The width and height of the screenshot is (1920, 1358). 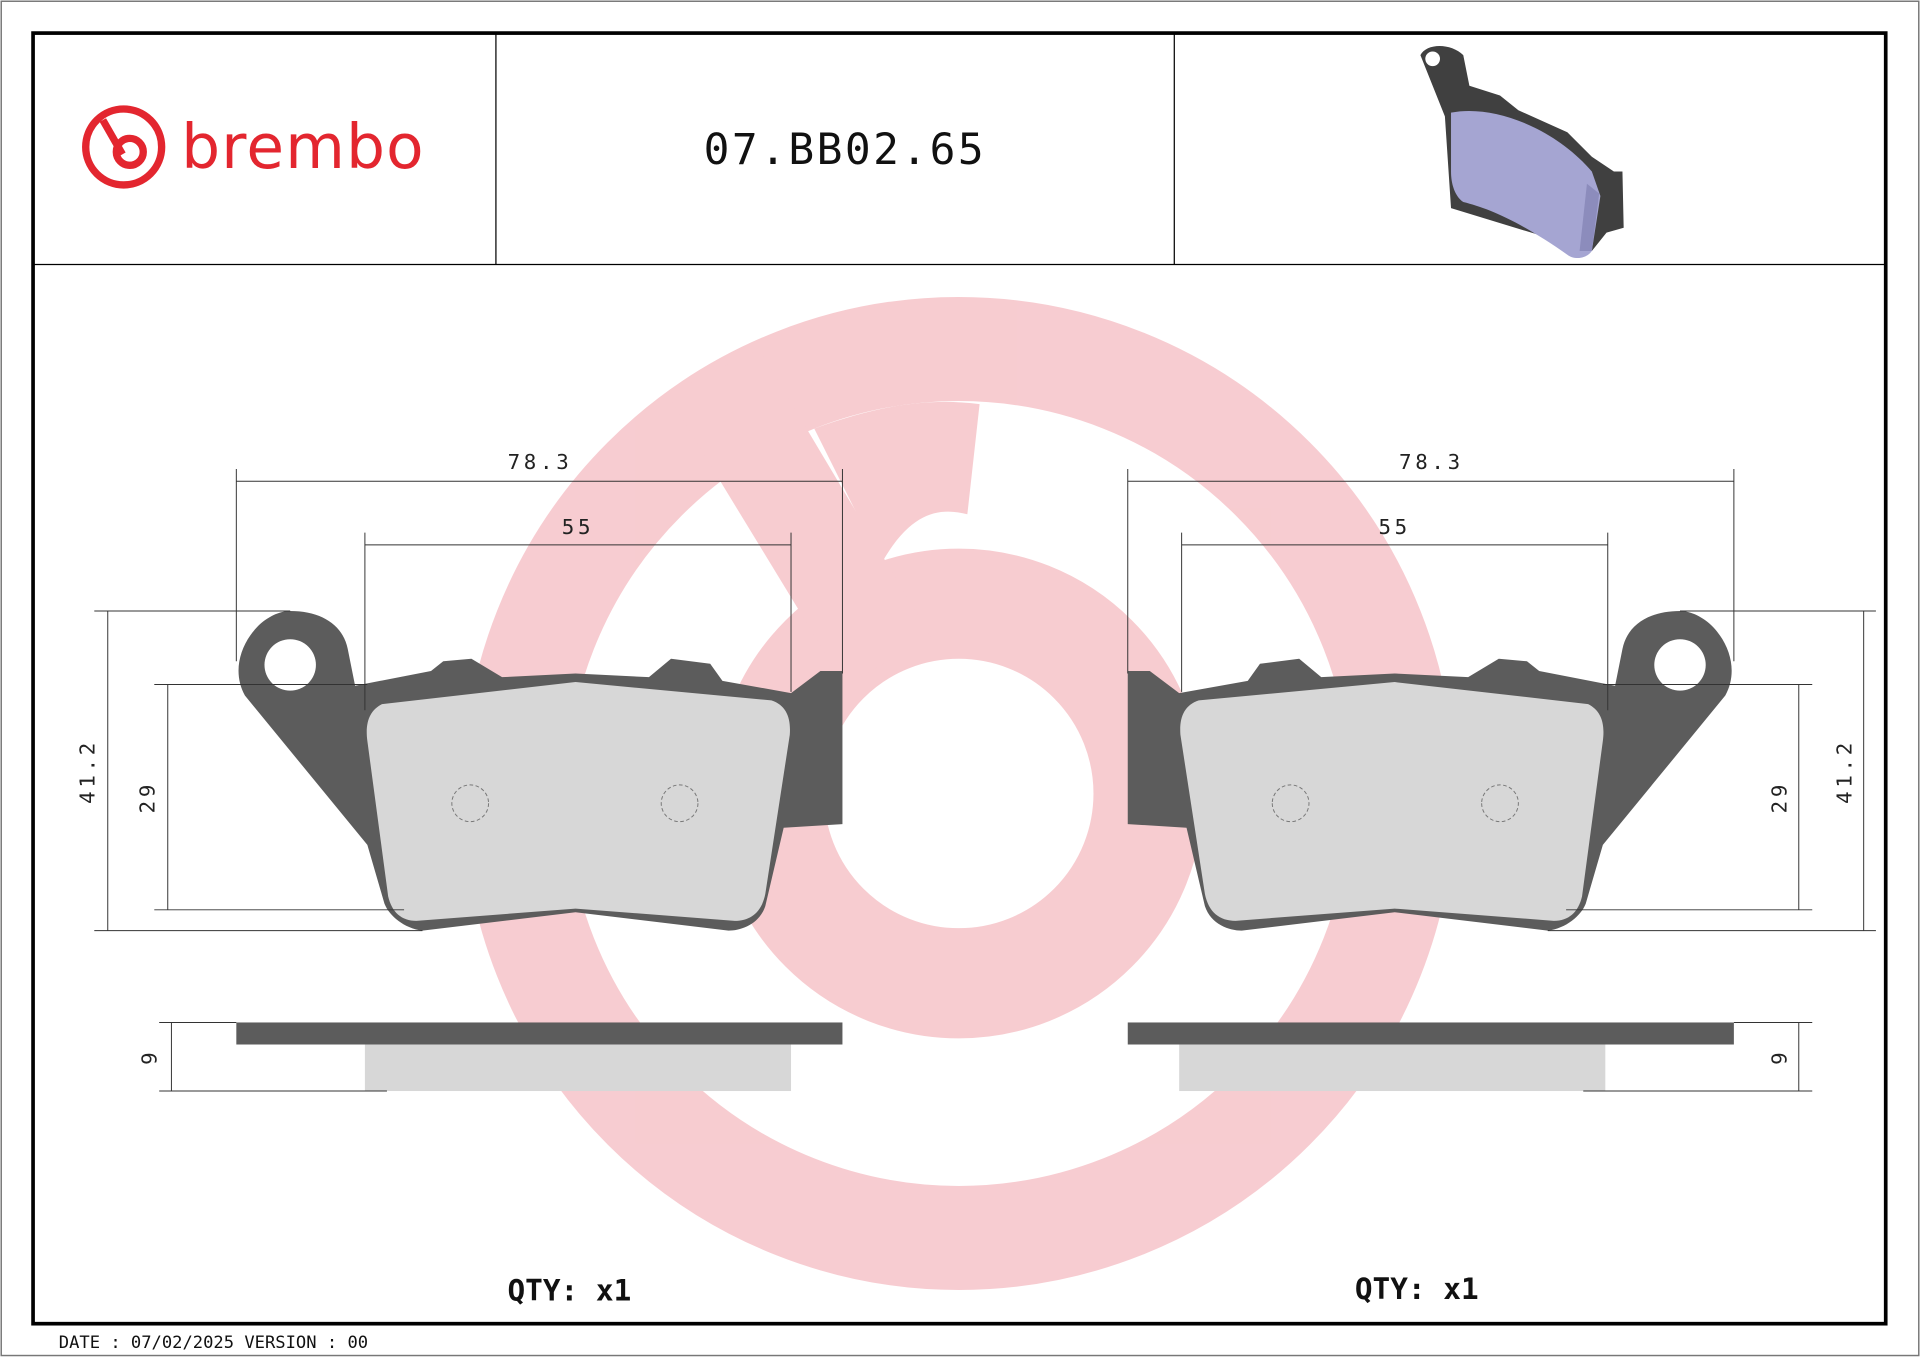 I want to click on right-pad-drawing, so click(x=1431, y=851).